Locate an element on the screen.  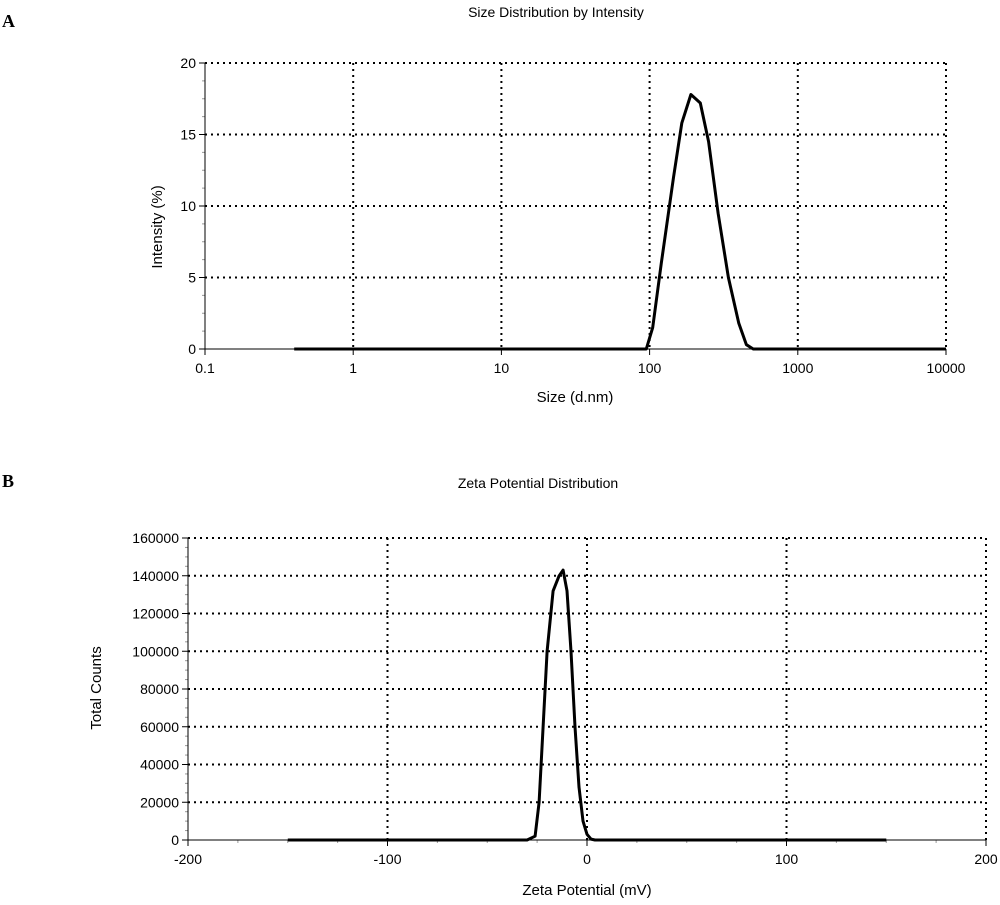
chart-b-xtick-label: 0 is located at coordinates (587, 859).